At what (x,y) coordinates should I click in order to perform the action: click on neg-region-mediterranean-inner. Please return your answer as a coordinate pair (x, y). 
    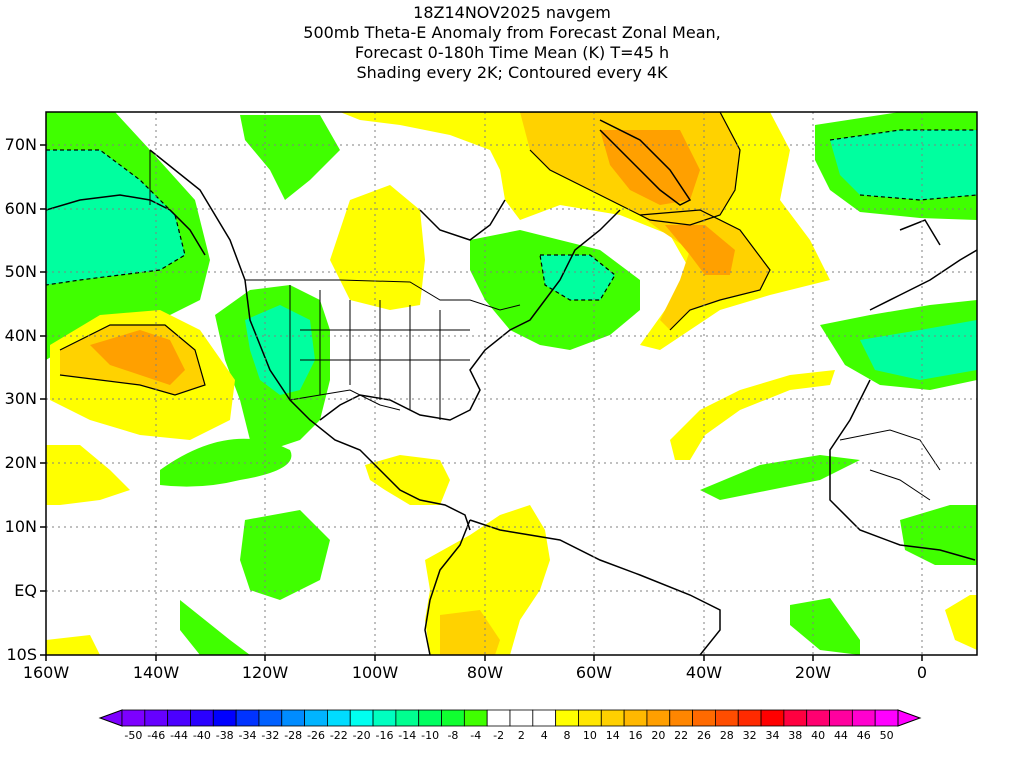
    Looking at the image, I should click on (918, 350).